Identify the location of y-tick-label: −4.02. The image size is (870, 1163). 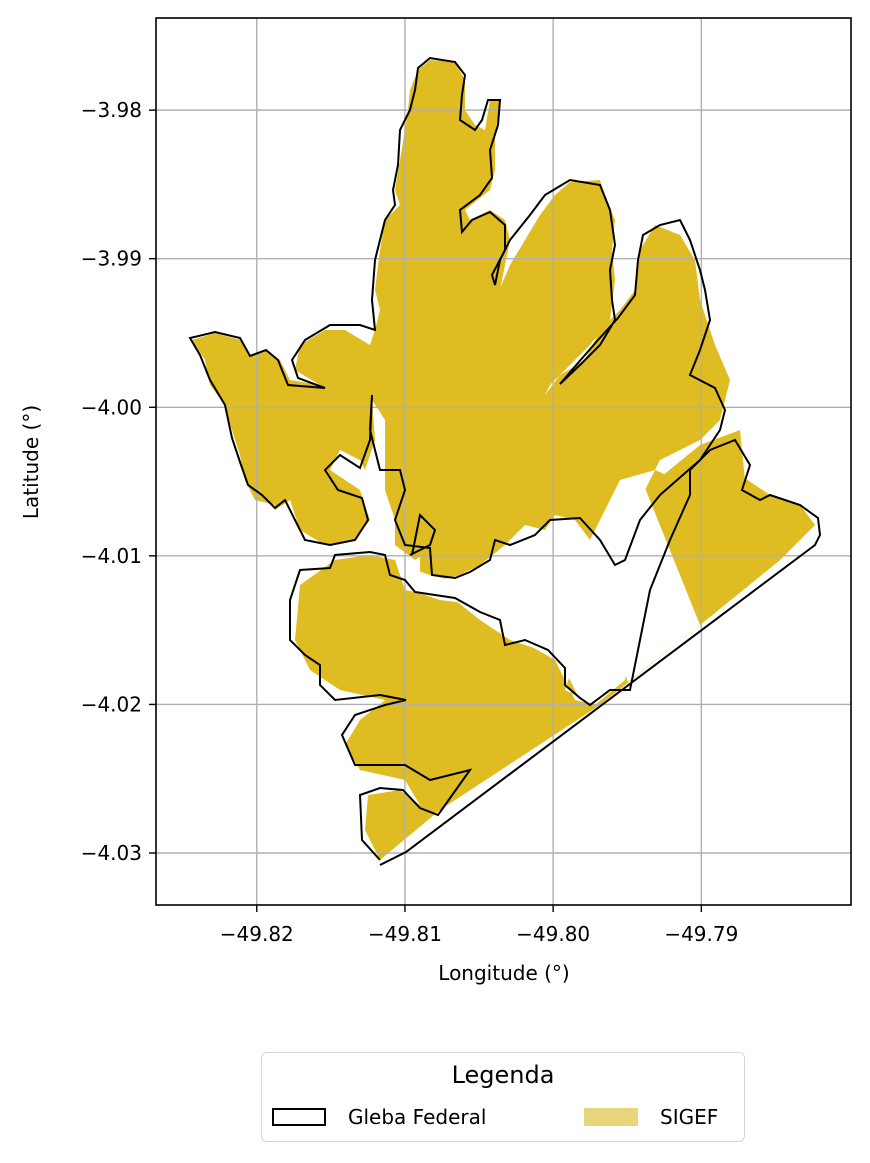
(111, 704).